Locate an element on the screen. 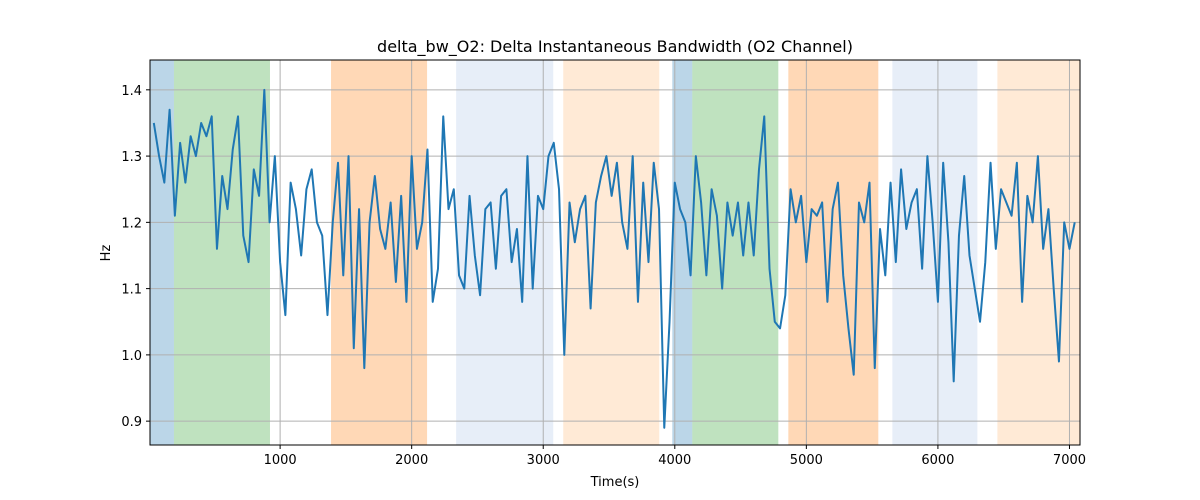  x-tick-label: 7000 is located at coordinates (1069, 460).